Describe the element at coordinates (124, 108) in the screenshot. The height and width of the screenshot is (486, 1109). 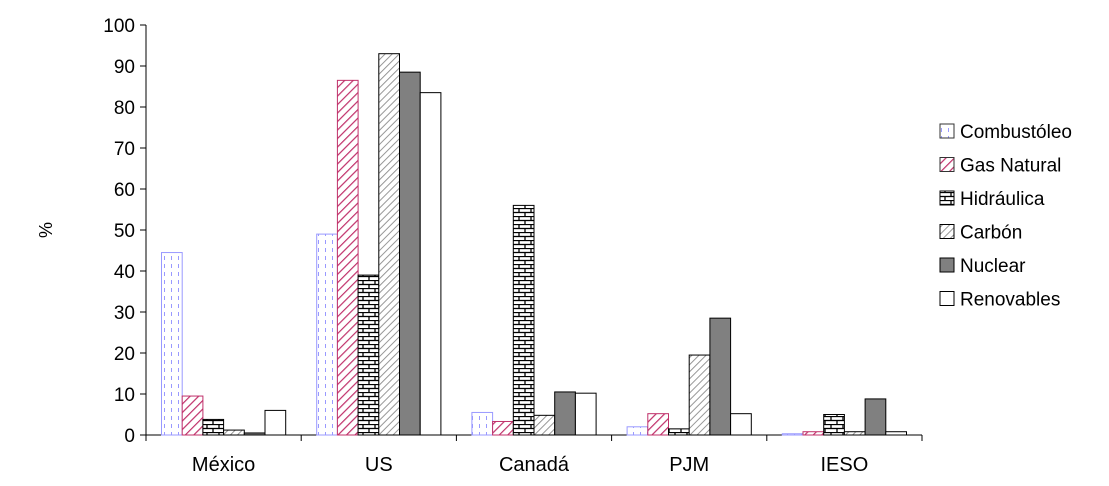
I see `y-tick-label: 80` at that location.